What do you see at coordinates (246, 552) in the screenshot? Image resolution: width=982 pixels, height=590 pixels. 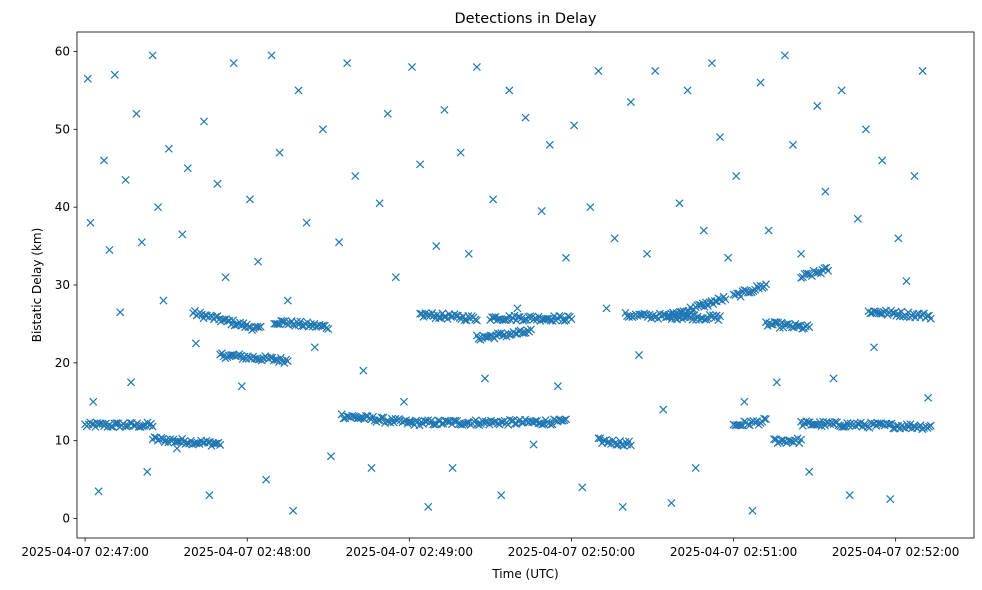 I see `x-tick-label: 2025-04-07 02:48:00` at bounding box center [246, 552].